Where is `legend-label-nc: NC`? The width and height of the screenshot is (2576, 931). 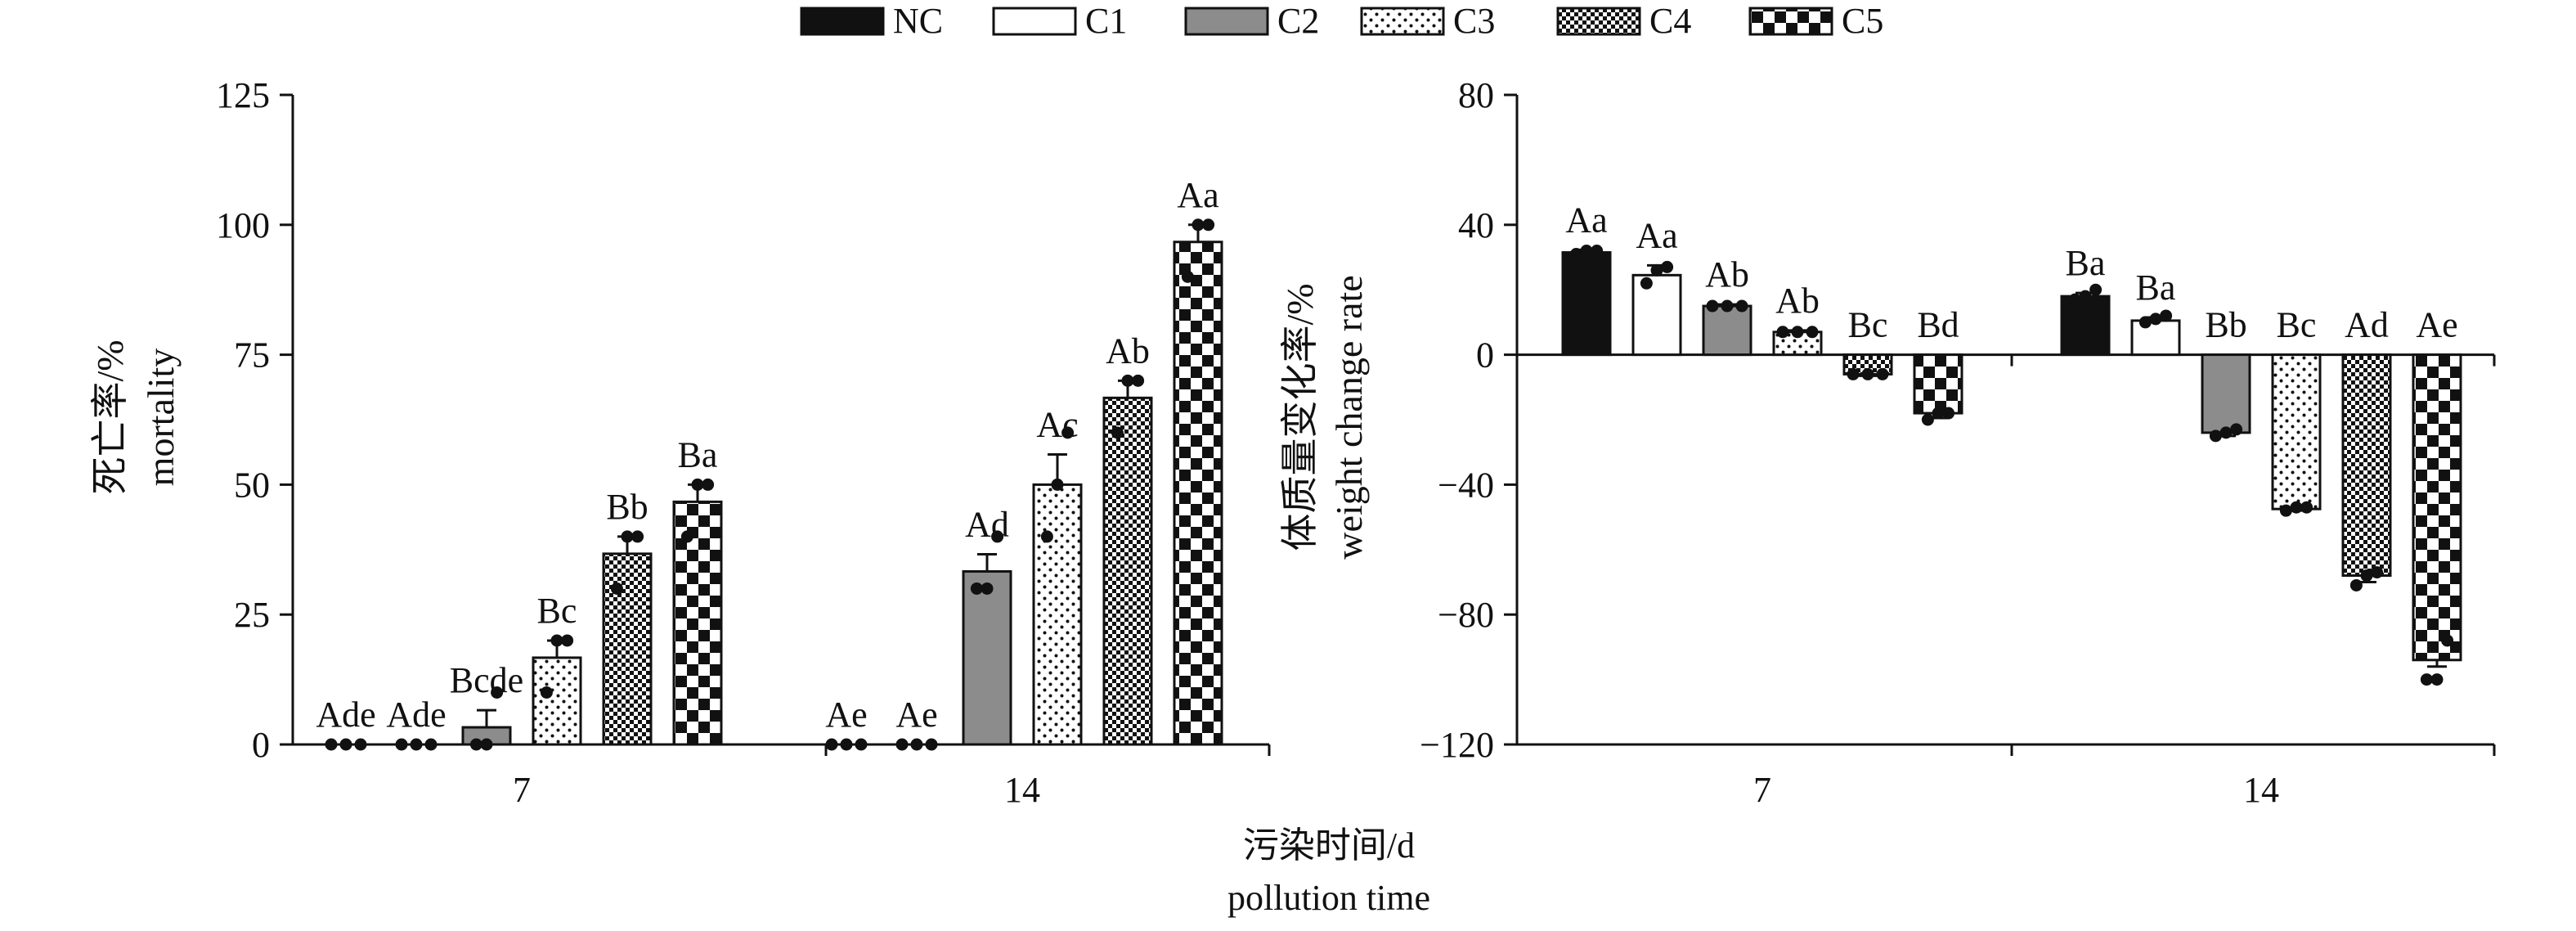
legend-label-nc: NC is located at coordinates (918, 21).